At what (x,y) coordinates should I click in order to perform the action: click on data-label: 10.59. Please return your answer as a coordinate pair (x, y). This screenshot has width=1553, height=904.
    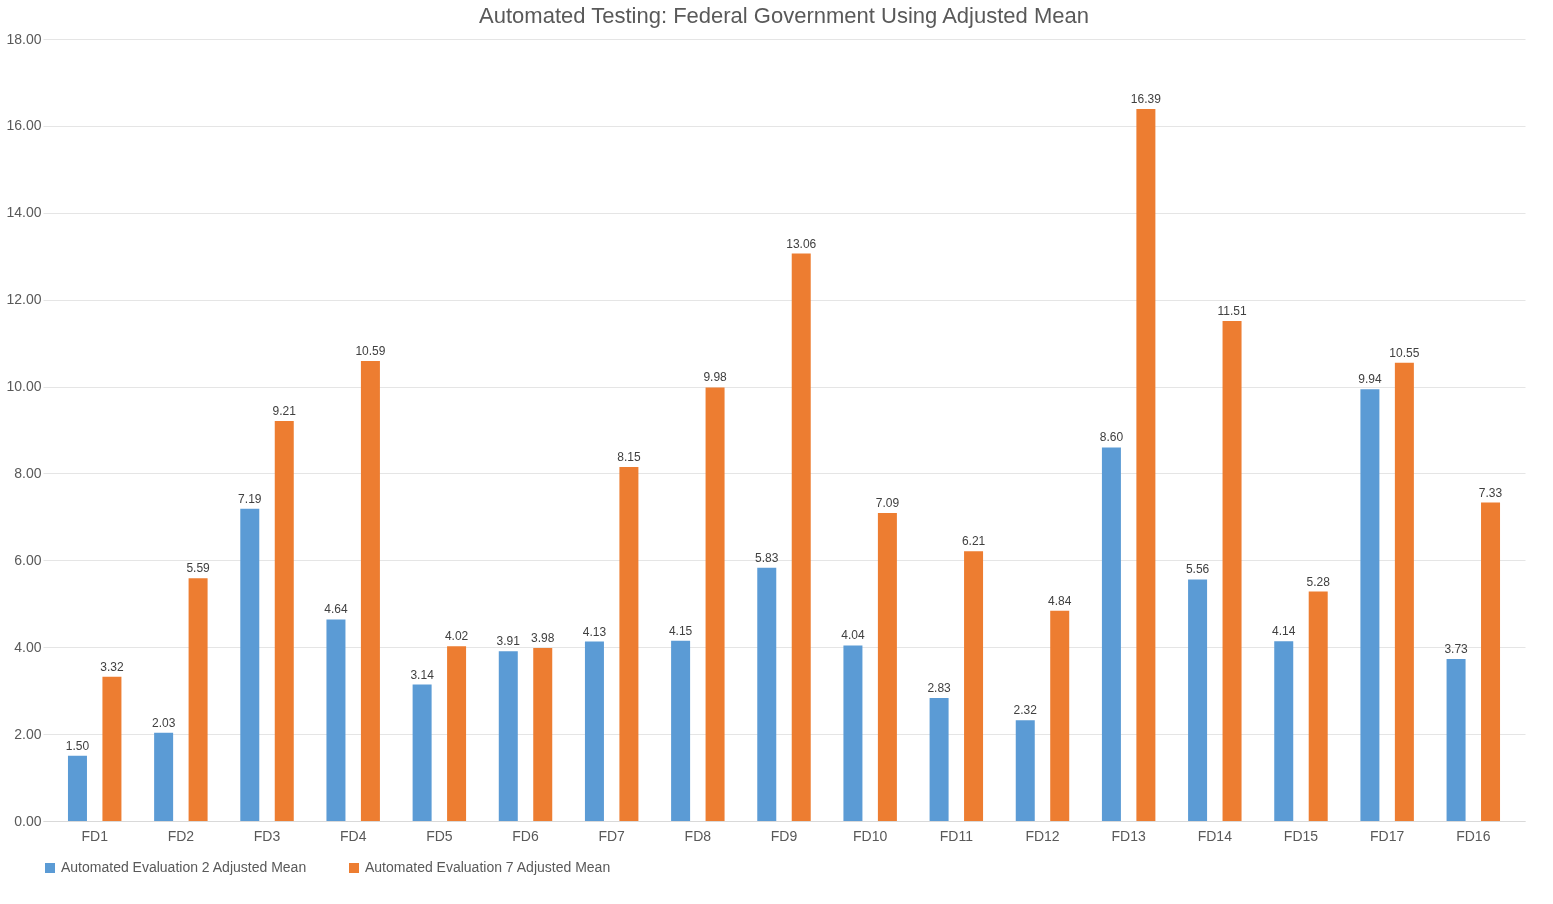
    Looking at the image, I should click on (370, 350).